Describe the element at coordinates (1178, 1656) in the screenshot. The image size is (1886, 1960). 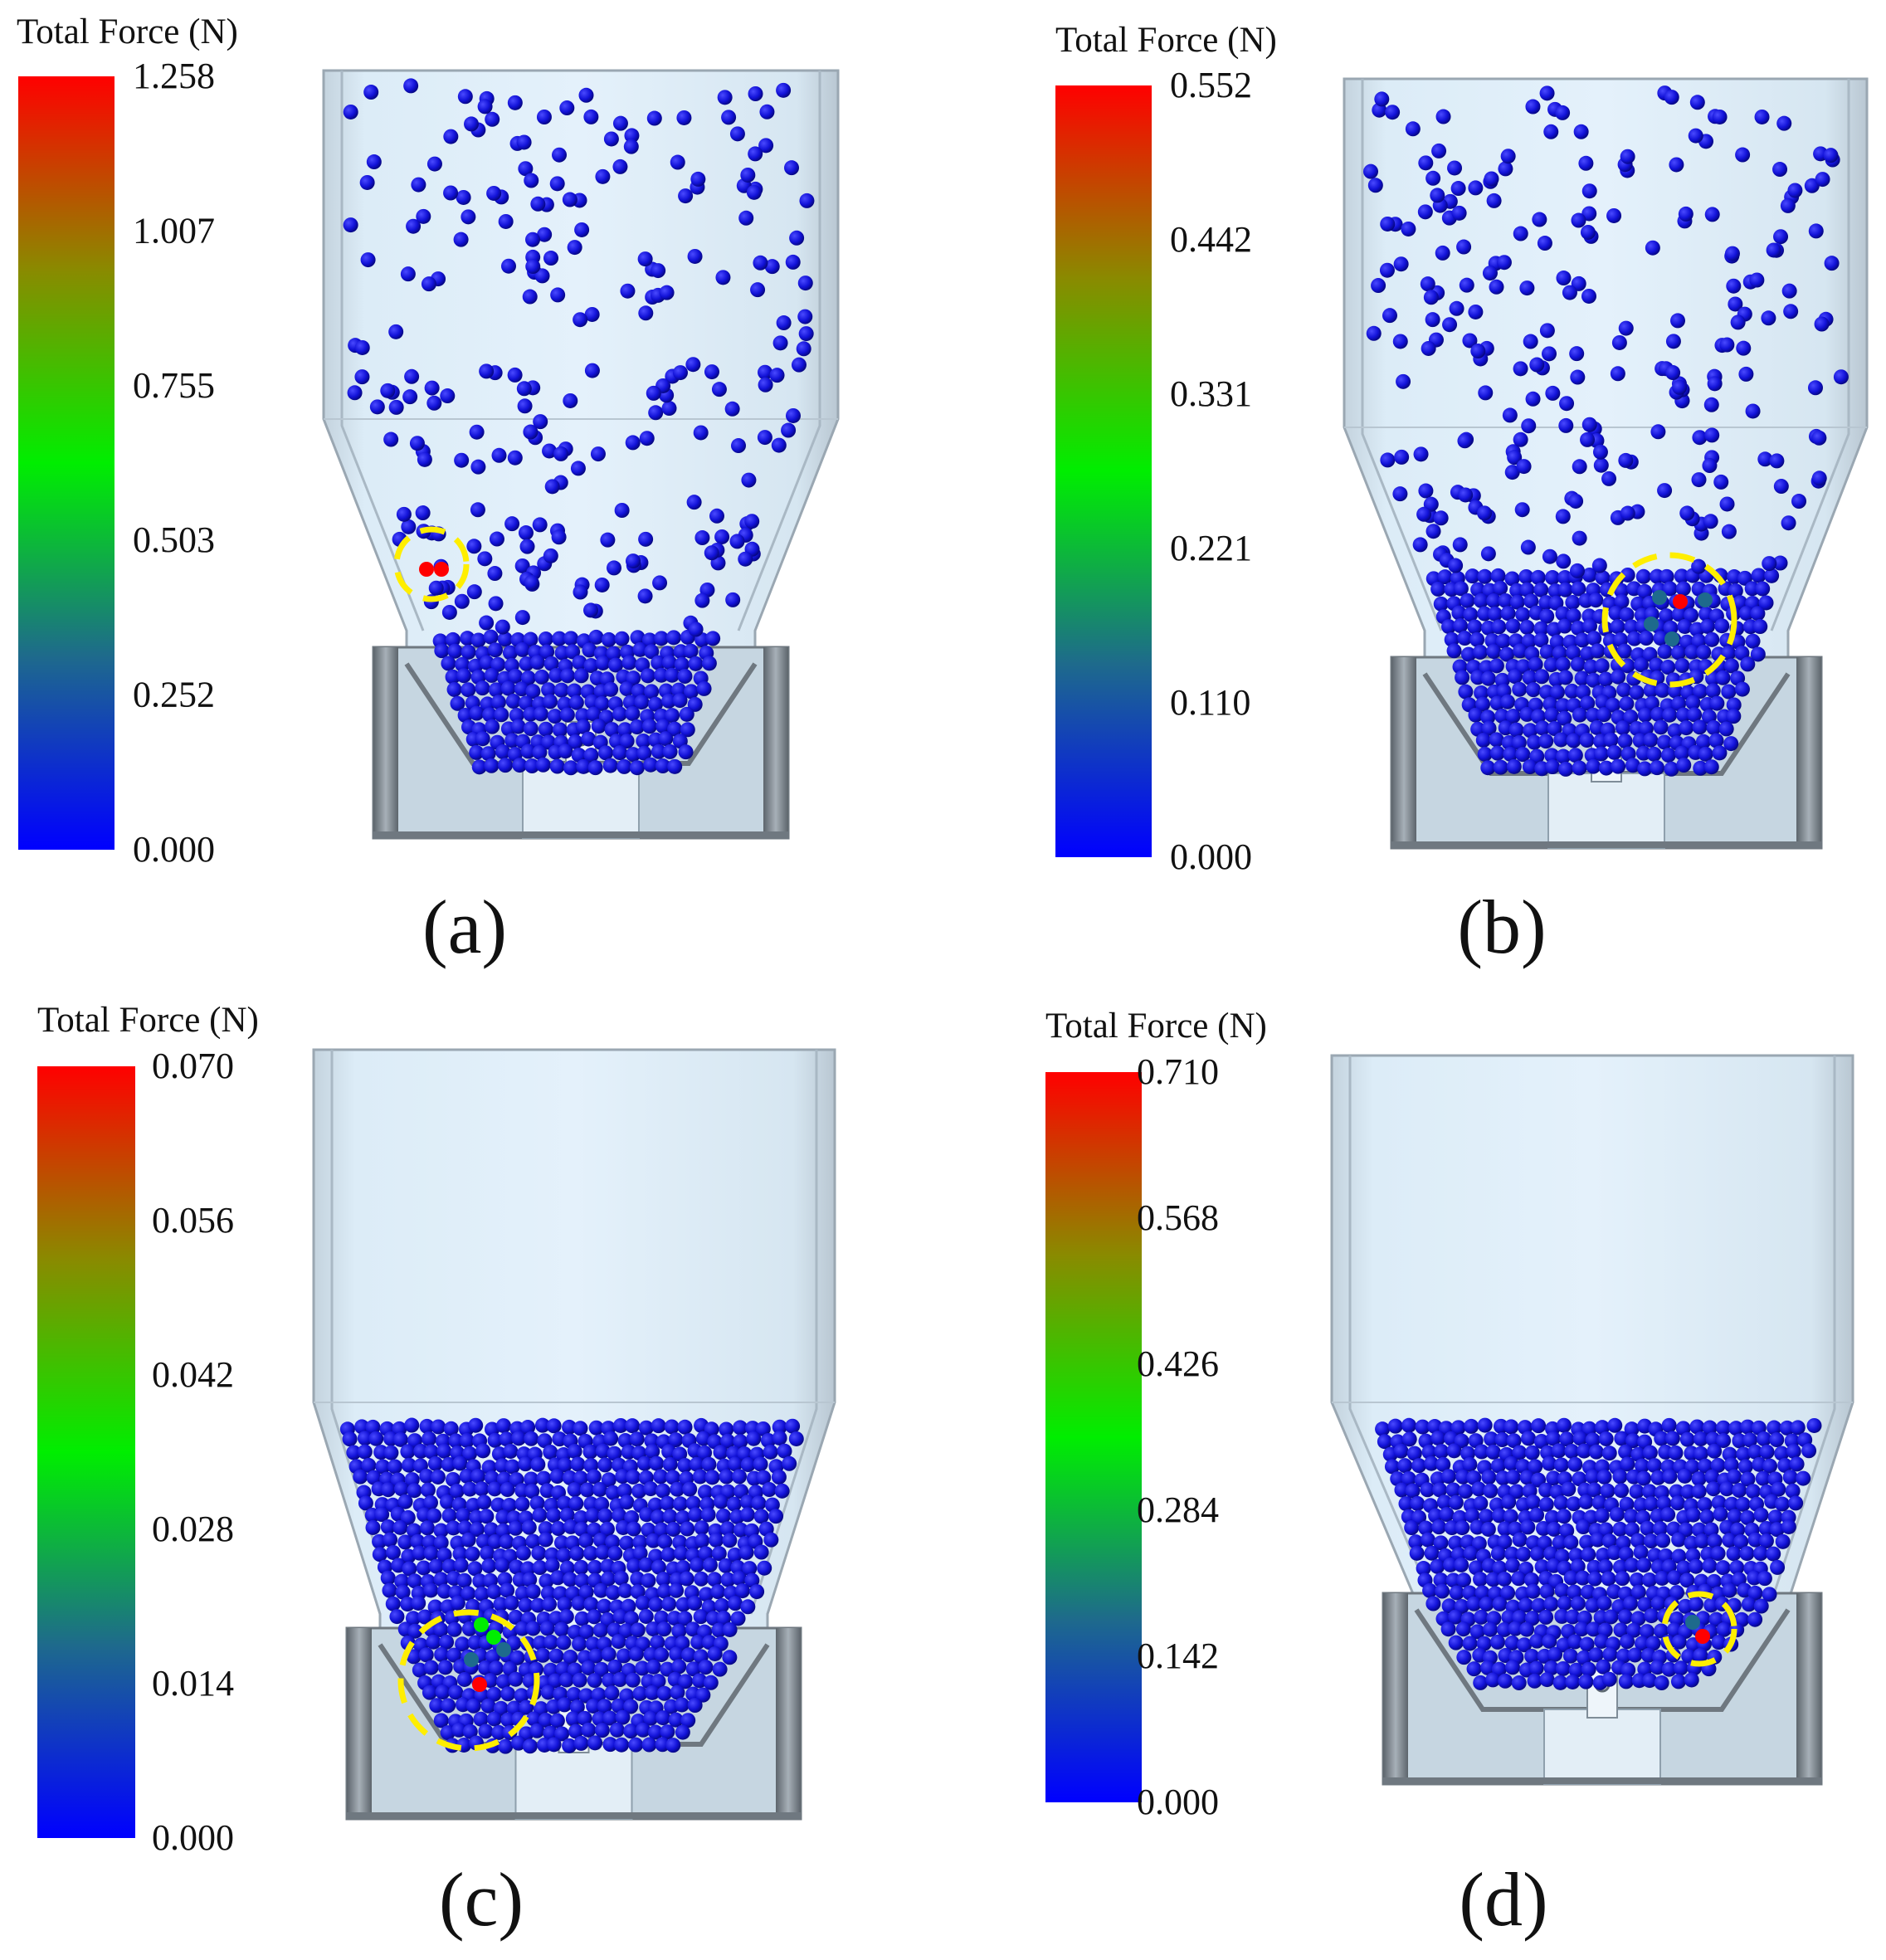
I see `colorbar-tick-label: 0.142` at that location.